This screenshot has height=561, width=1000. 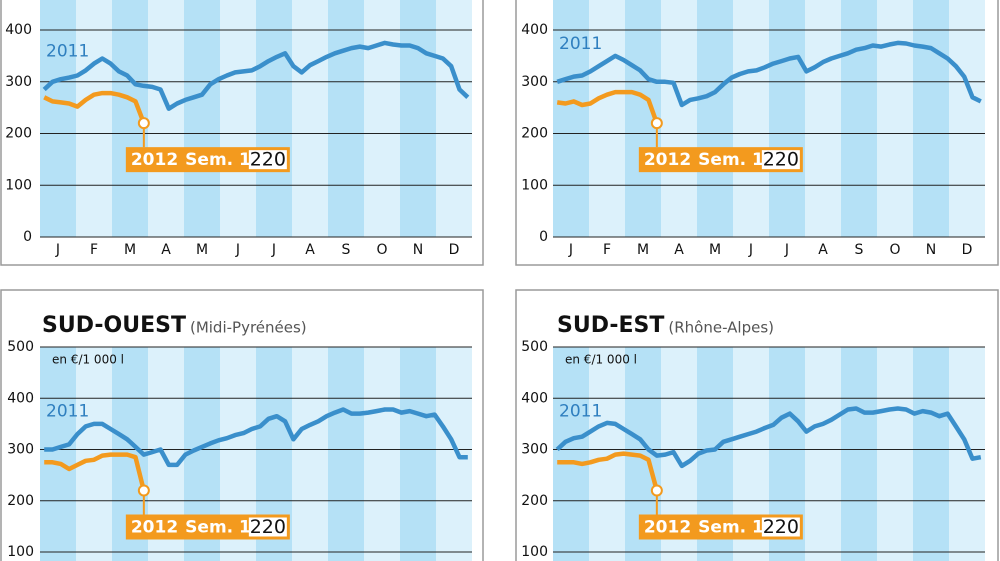 What do you see at coordinates (721, 328) in the screenshot?
I see `chart-subtitle: (Rhône-Alpes)` at bounding box center [721, 328].